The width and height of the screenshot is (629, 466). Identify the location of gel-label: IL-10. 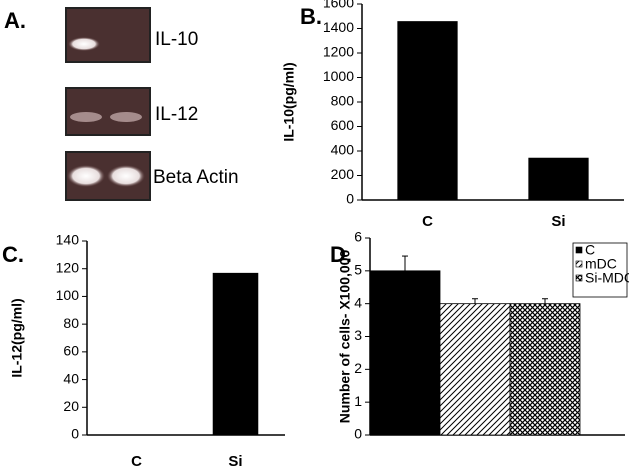
(176, 39).